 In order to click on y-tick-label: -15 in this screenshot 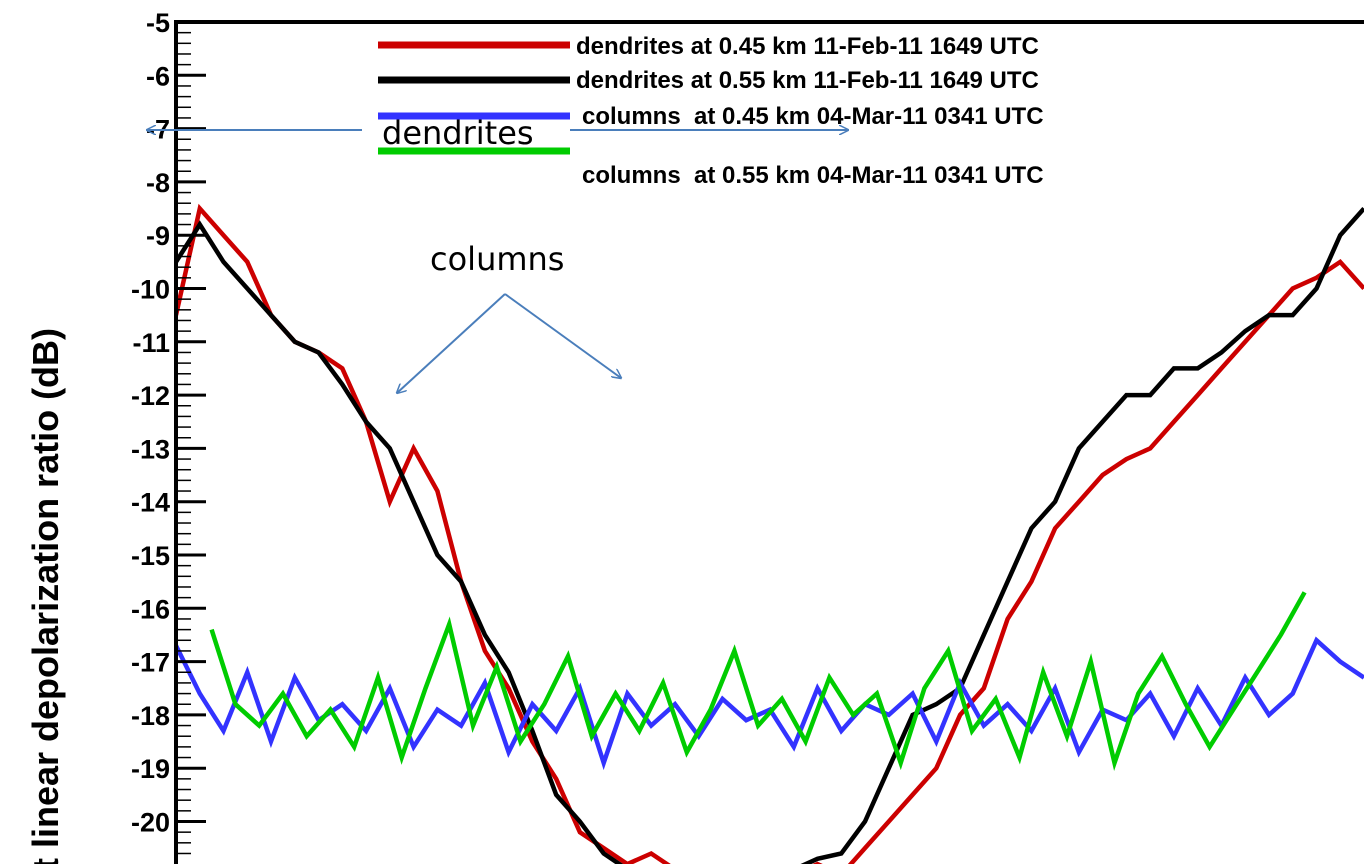, I will do `click(150, 556)`.